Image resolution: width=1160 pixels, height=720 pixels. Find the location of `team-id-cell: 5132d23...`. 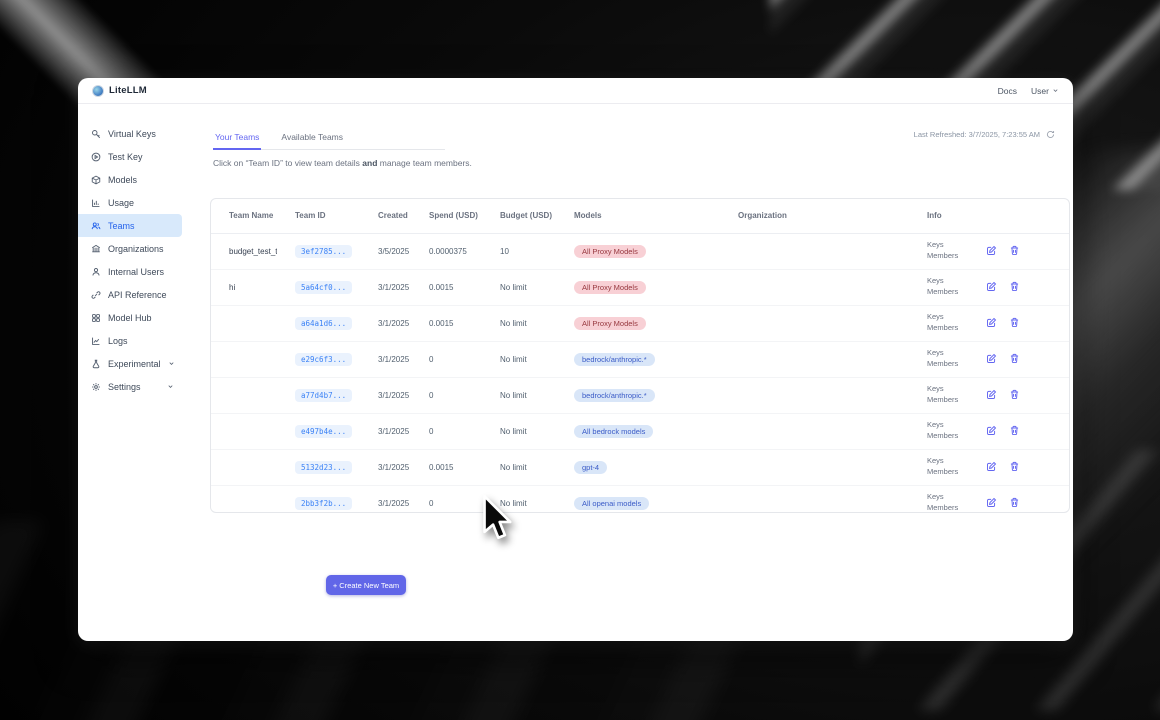

team-id-cell: 5132d23... is located at coordinates (318, 467).